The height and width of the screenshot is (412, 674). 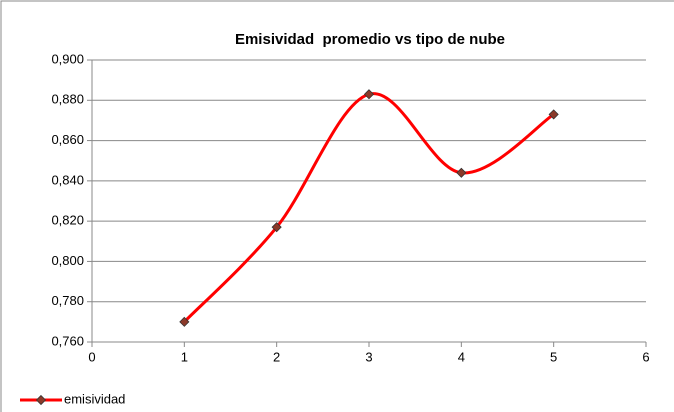 I want to click on x-tick-label: 6, so click(x=645, y=356).